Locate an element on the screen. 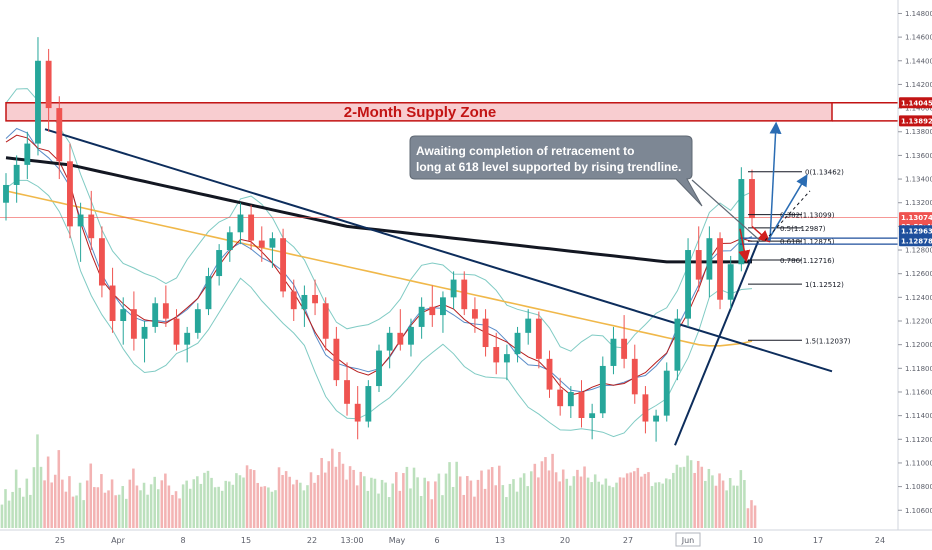 The image size is (932, 550). x-tick-label: 8 is located at coordinates (182, 540).